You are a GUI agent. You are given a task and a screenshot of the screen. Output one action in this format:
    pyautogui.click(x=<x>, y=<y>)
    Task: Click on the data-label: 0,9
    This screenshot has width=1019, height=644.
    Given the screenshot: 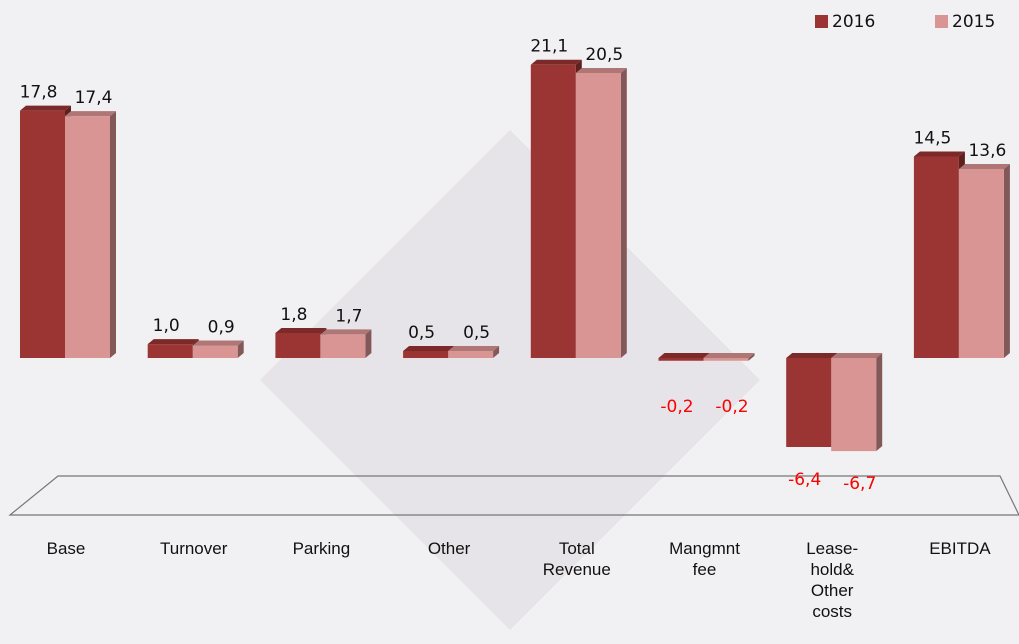 What is the action you would take?
    pyautogui.click(x=221, y=327)
    